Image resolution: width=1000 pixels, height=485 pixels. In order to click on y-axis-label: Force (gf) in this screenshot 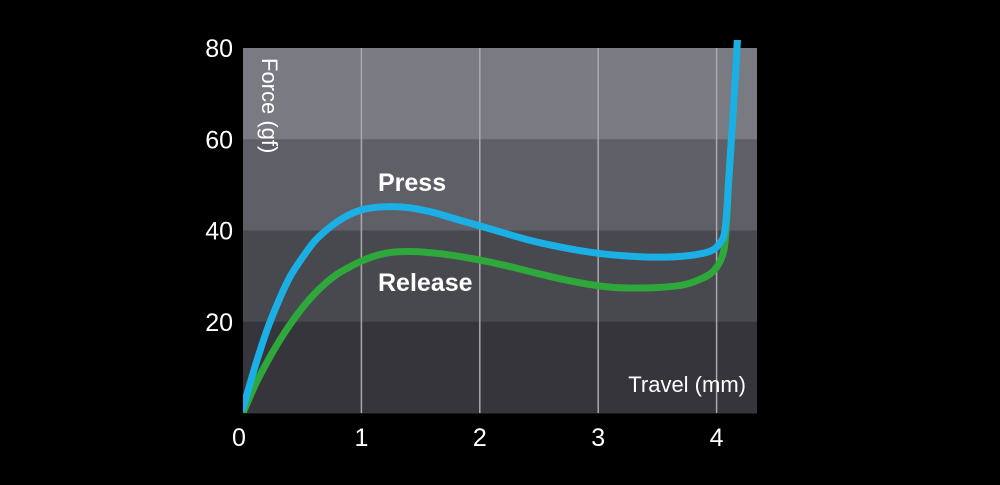, I will do `click(269, 105)`.